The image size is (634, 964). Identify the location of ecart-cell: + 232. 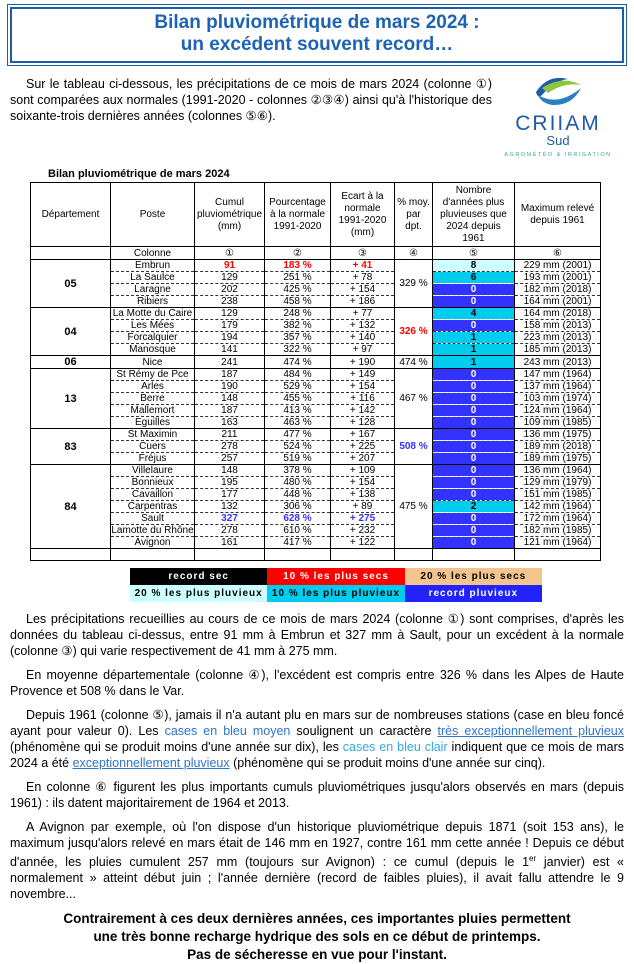
(362, 530).